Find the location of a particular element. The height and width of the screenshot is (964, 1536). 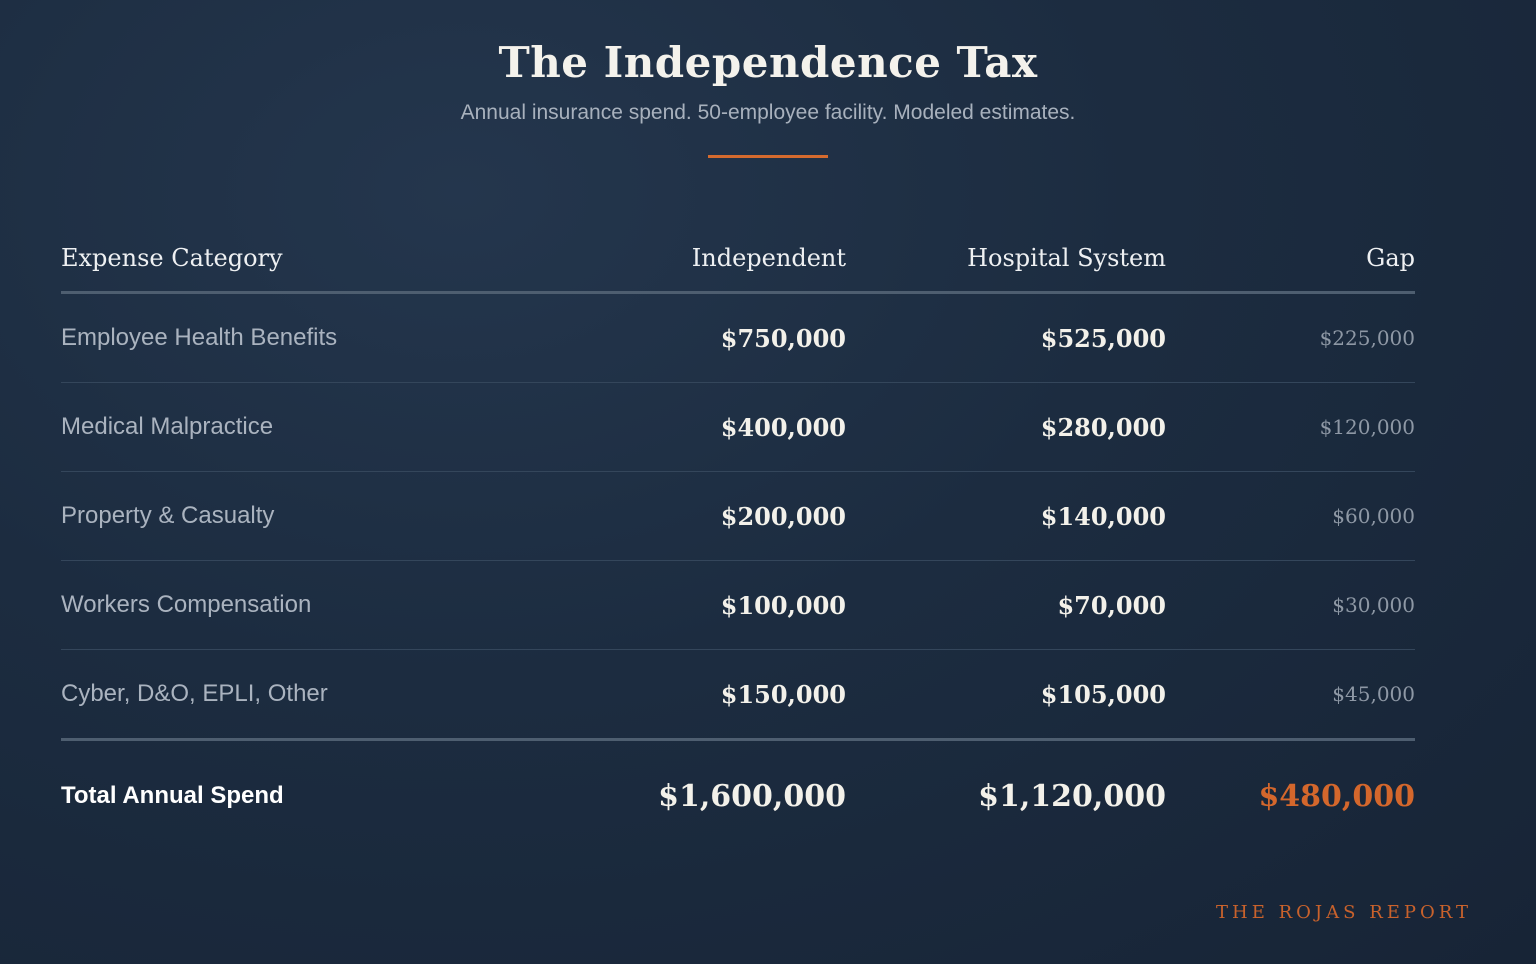

row-category: Property & Casualty is located at coordinates (168, 515).